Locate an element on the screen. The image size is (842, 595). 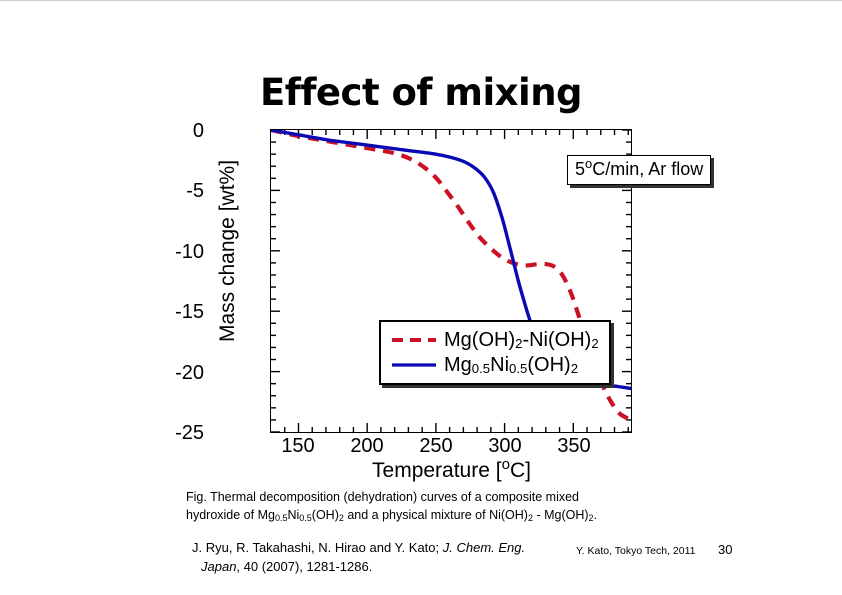
x-axis-label: Temperature [oC] is located at coordinates (451, 469).